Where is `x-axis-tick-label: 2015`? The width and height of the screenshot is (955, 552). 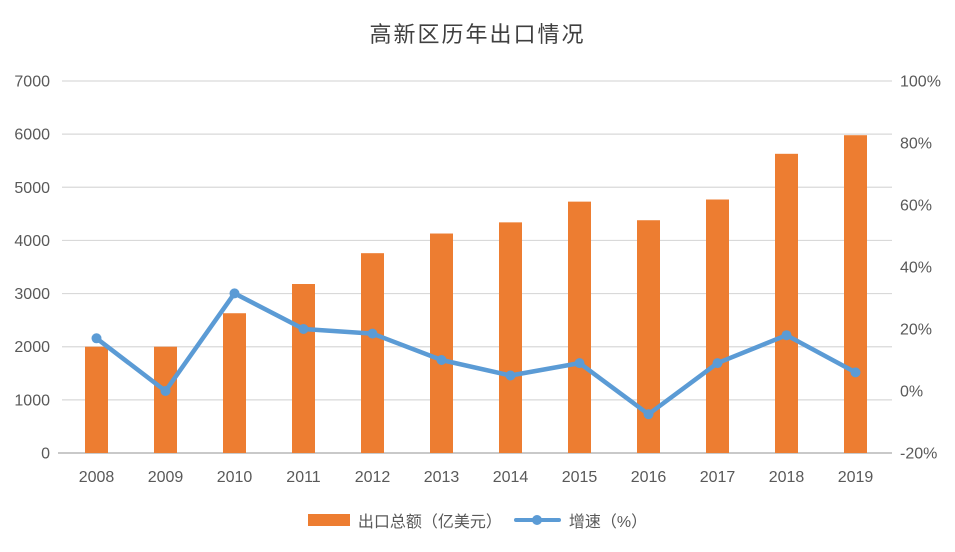 x-axis-tick-label: 2015 is located at coordinates (580, 477).